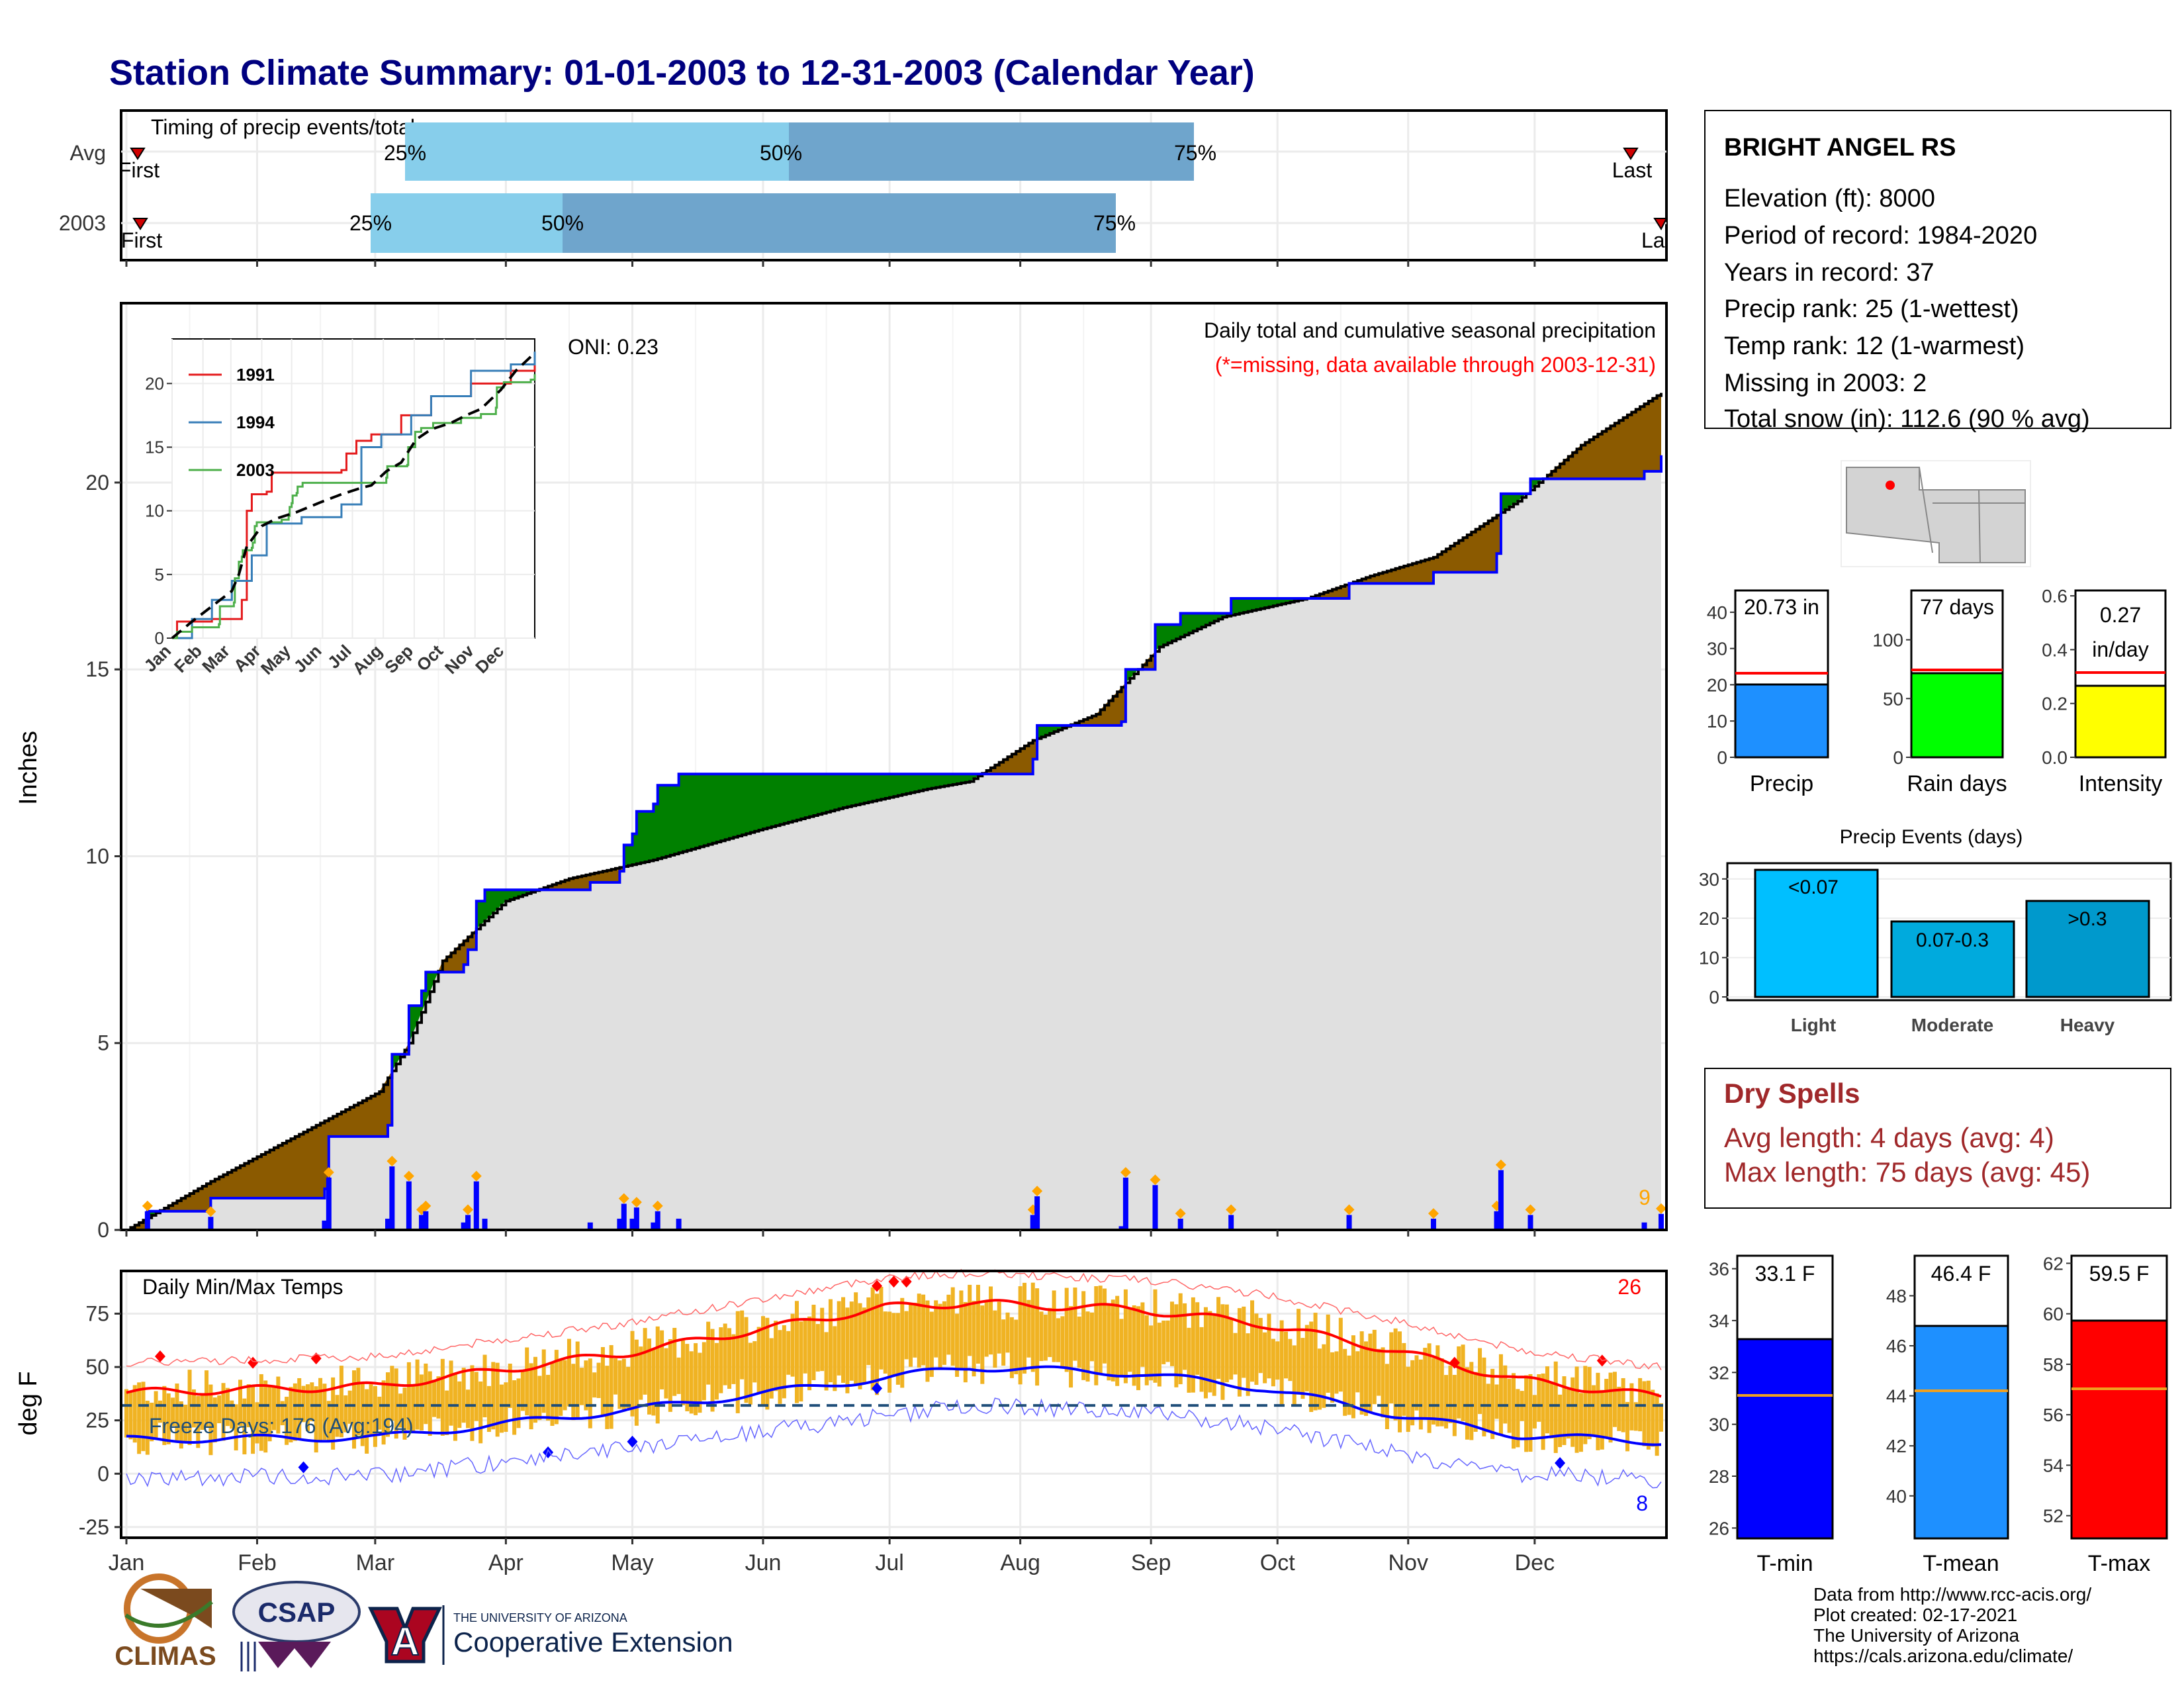  I want to click on station-name: BRIGHT ANGEL RS, so click(1840, 148).